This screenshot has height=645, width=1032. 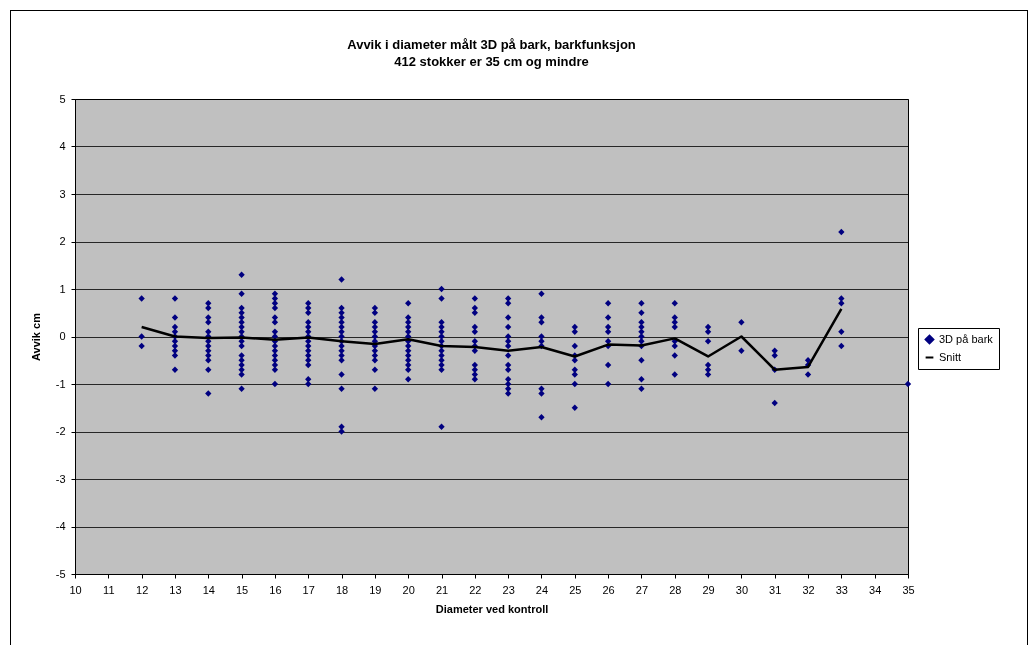 What do you see at coordinates (742, 589) in the screenshot?
I see `x-tick-label: 30` at bounding box center [742, 589].